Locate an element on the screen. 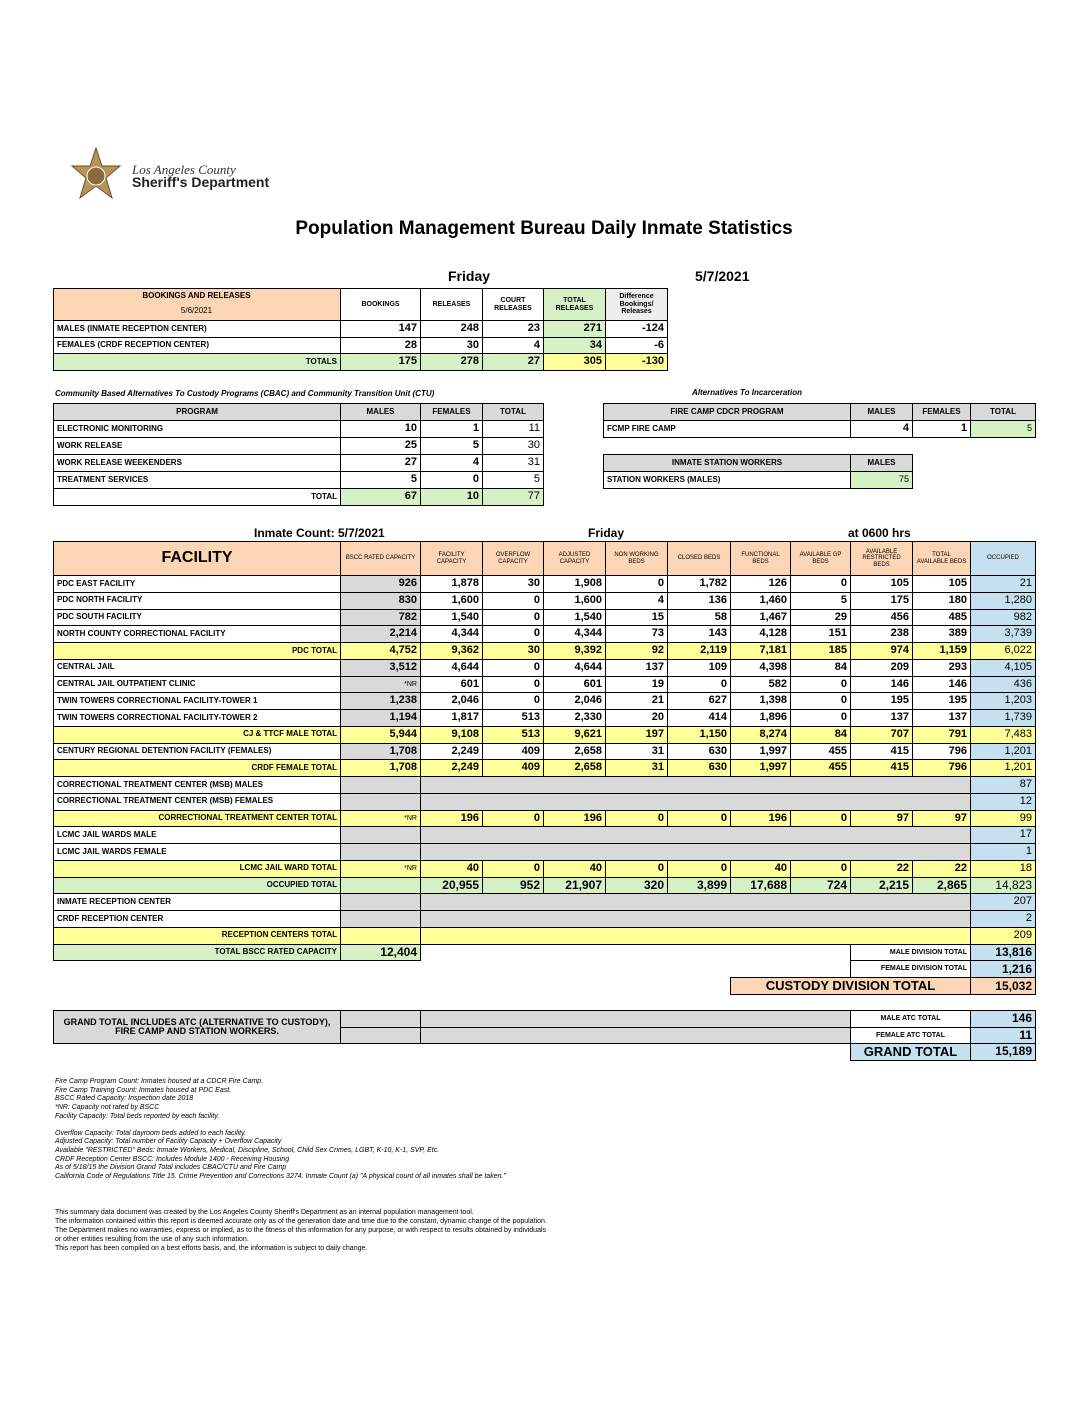 The width and height of the screenshot is (1088, 1408). value-cell: 29 is located at coordinates (820, 617).